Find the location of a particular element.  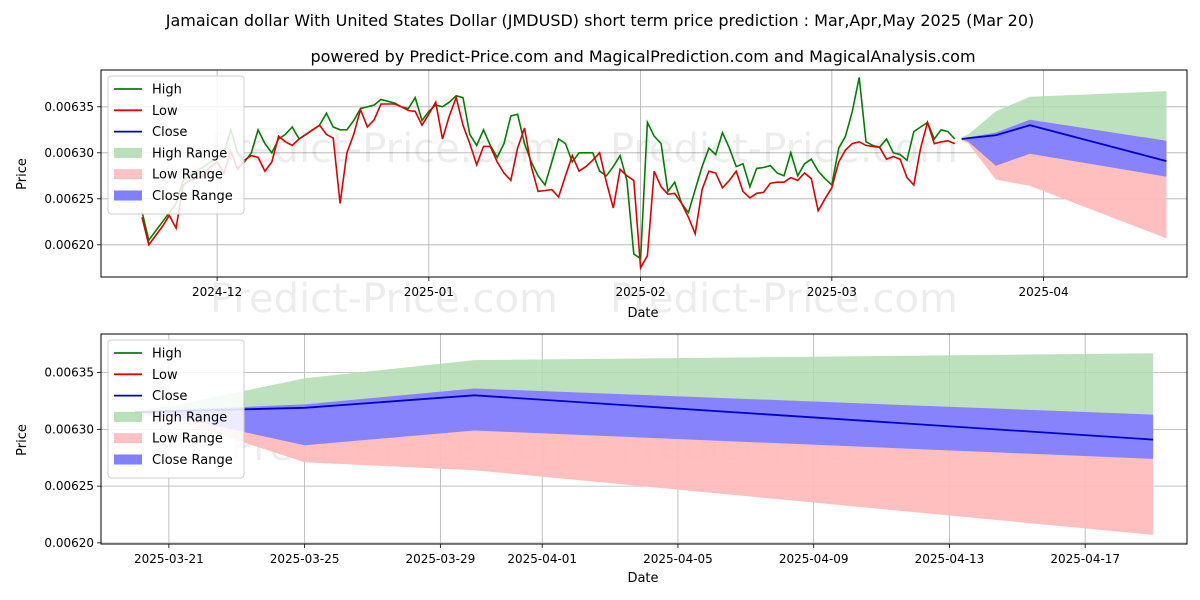

forecast-y-axis-label: Price is located at coordinates (22, 440).